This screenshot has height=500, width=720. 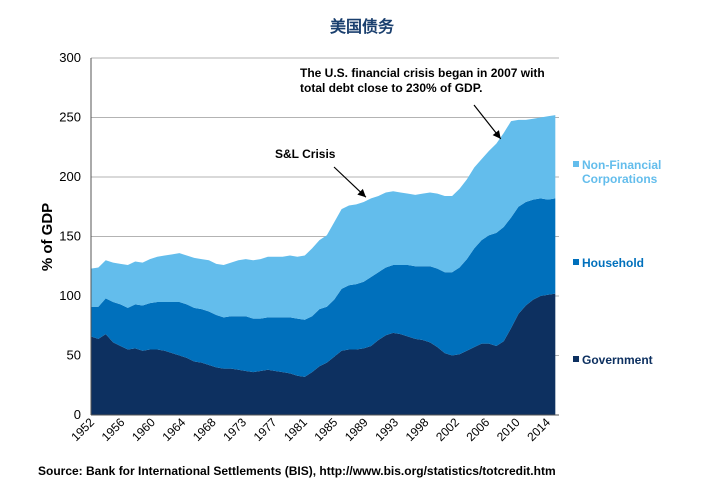 What do you see at coordinates (620, 179) in the screenshot?
I see `legend-label-non-financial-corporations-line-2: Corporations` at bounding box center [620, 179].